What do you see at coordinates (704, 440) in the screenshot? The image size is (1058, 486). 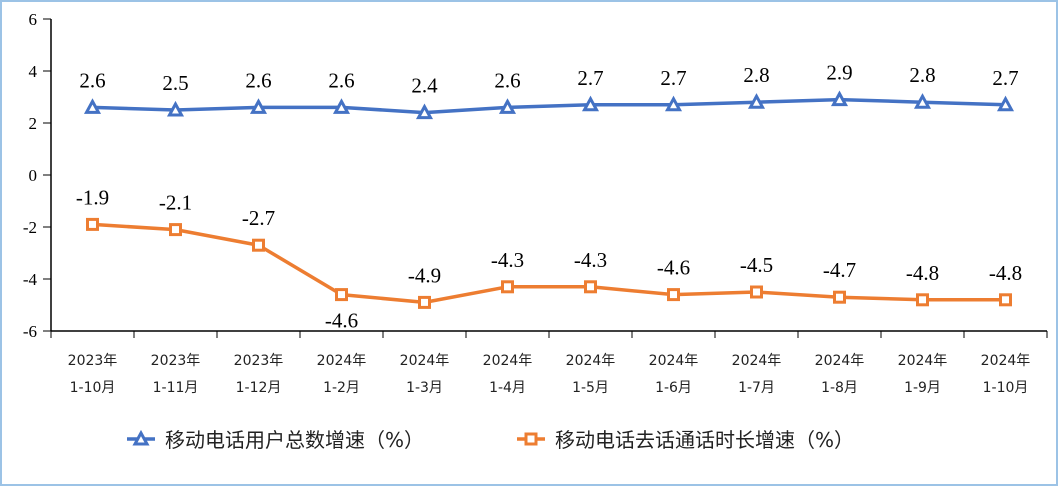 I see `legend-label: 移动电话去话通话时长增速（%）` at bounding box center [704, 440].